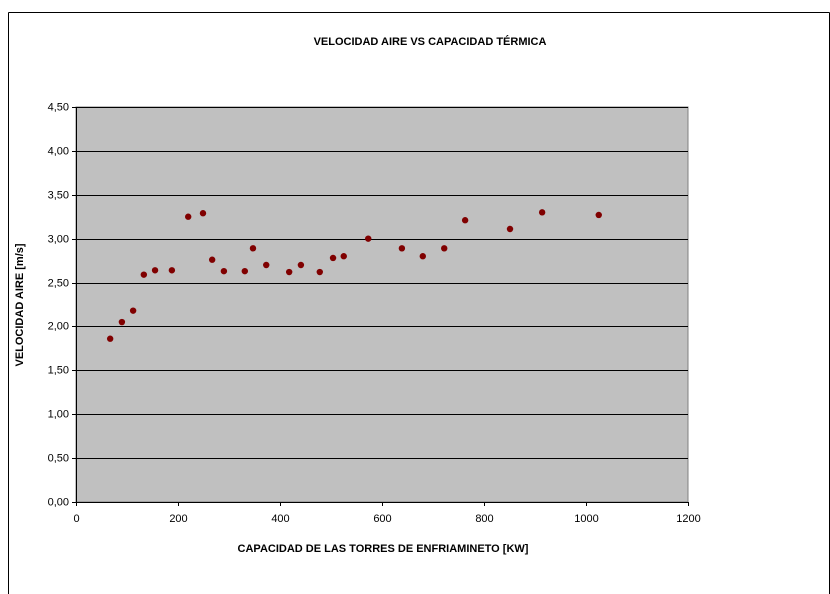 The height and width of the screenshot is (594, 830). I want to click on x-tick-label: 600, so click(382, 519).